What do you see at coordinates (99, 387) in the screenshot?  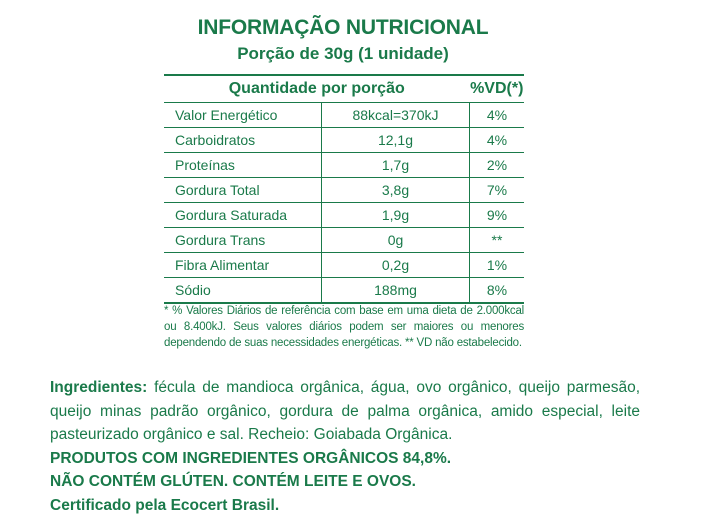 I see `ingredients-label: Ingredientes:` at bounding box center [99, 387].